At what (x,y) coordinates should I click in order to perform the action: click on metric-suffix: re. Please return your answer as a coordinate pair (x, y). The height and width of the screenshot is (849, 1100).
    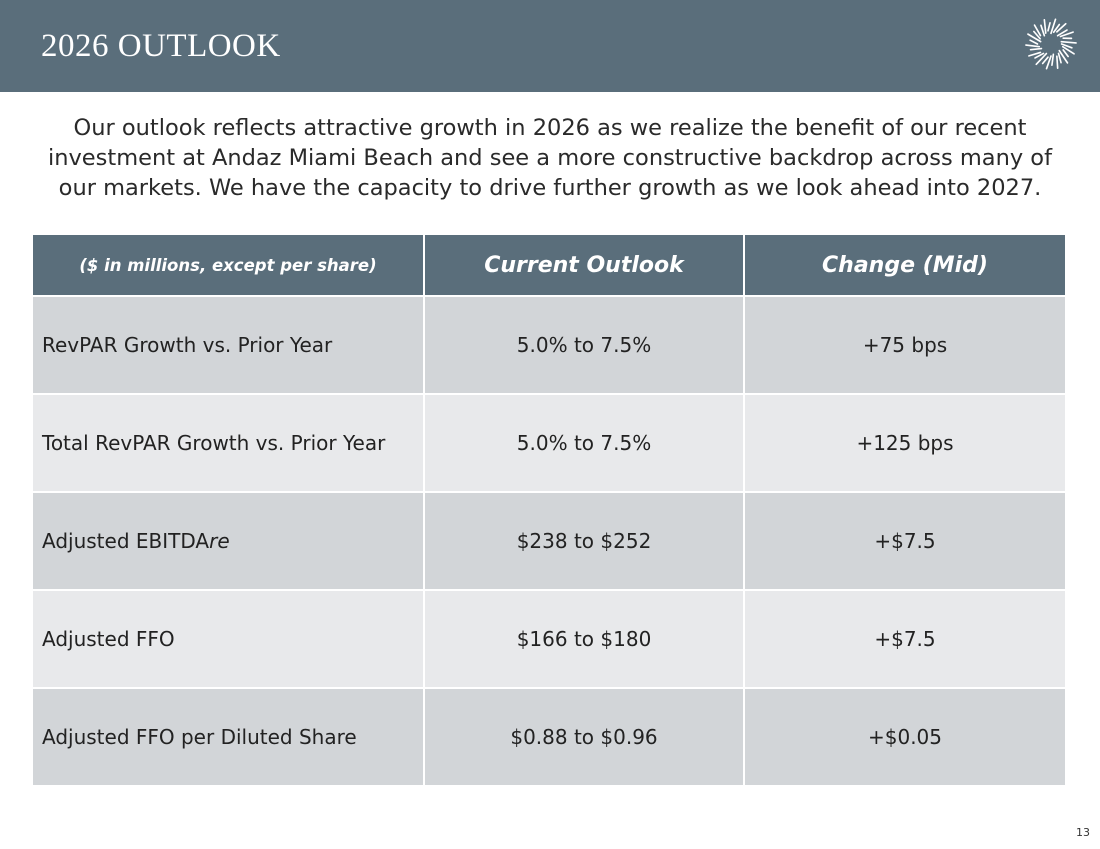
    Looking at the image, I should click on (219, 541).